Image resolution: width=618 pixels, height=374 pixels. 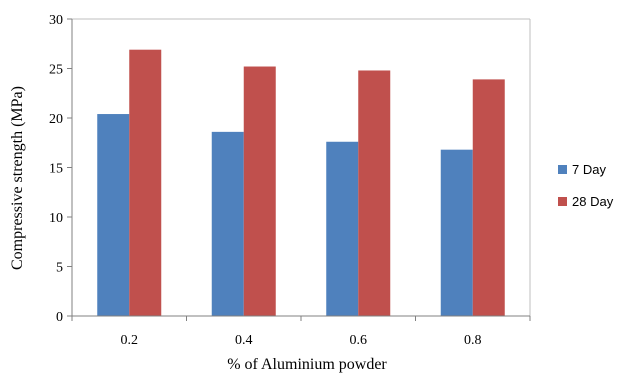 What do you see at coordinates (244, 340) in the screenshot?
I see `x-tick-label: 0.4` at bounding box center [244, 340].